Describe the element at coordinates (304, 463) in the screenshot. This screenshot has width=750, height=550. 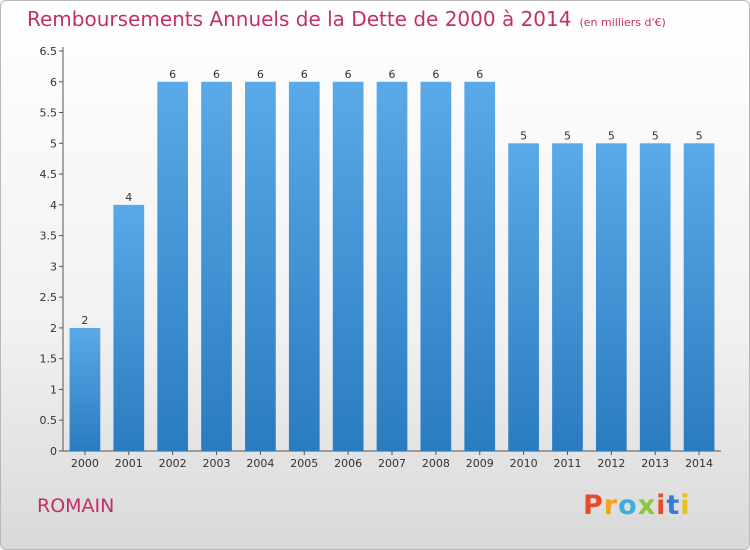
I see `x-tick-label-2005: 2005` at that location.